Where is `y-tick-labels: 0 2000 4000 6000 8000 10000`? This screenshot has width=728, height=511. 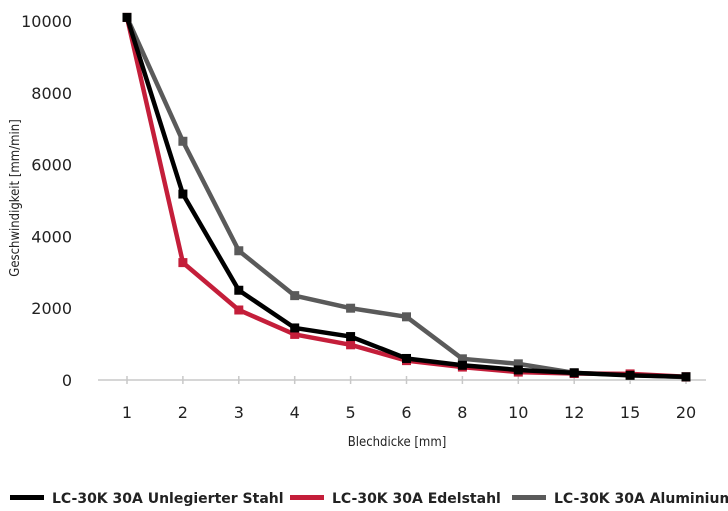
y-tick-labels: 0 2000 4000 6000 8000 10000 is located at coordinates (46, 201).